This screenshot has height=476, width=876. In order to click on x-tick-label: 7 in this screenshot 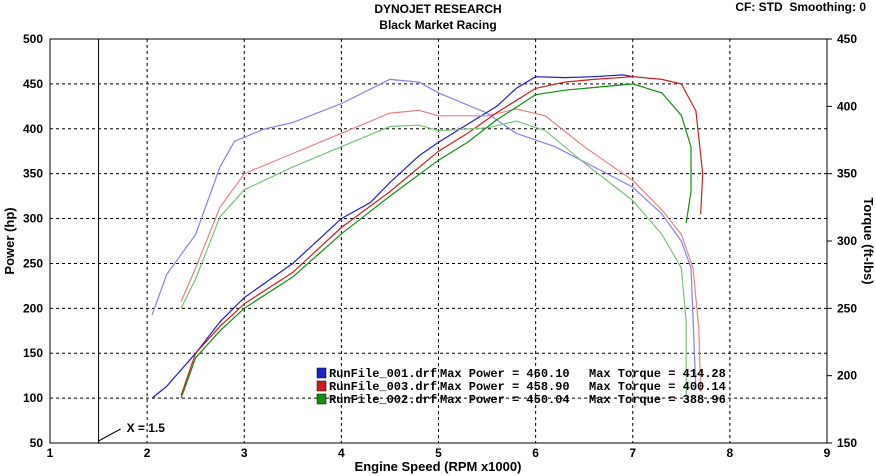, I will do `click(632, 453)`.